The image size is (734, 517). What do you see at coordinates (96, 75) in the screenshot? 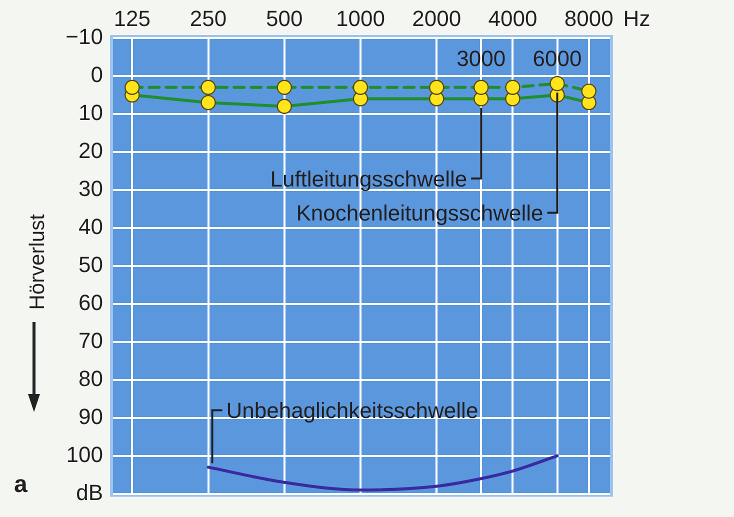
I see `y-tick-label: 0` at bounding box center [96, 75].